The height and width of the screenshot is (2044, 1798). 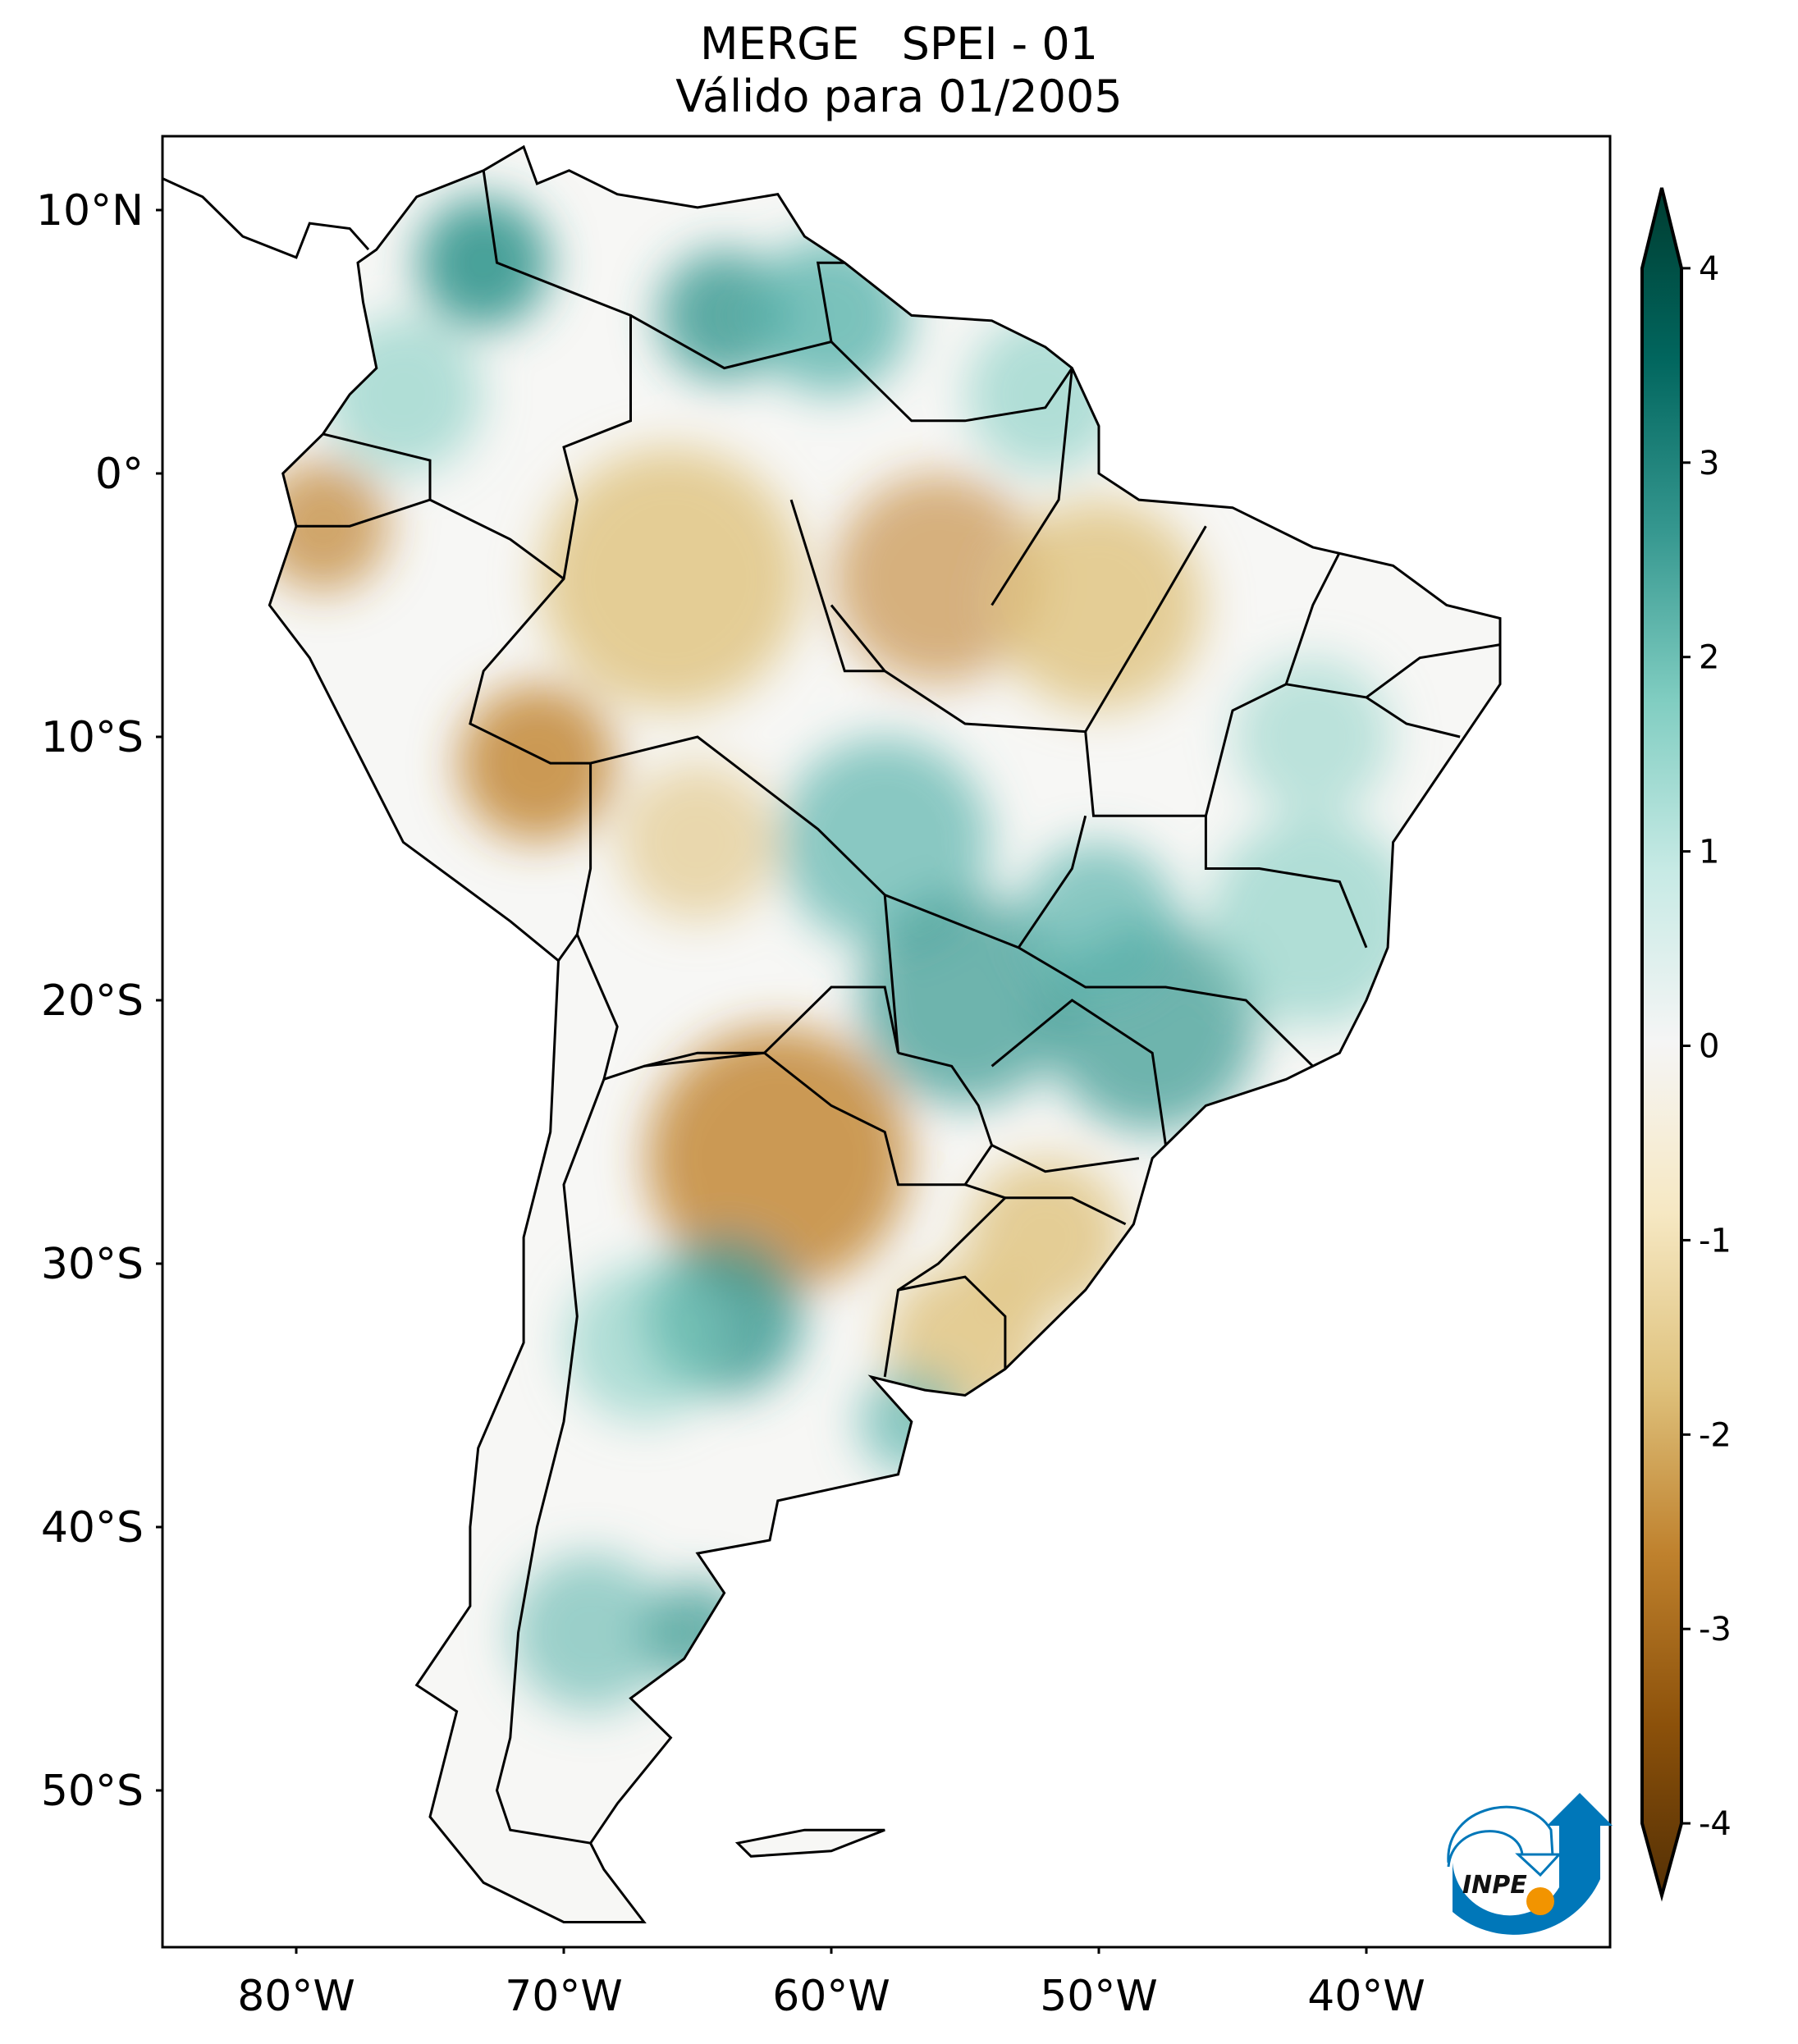 I want to click on lat-tick-label: 50°S, so click(x=92, y=1791).